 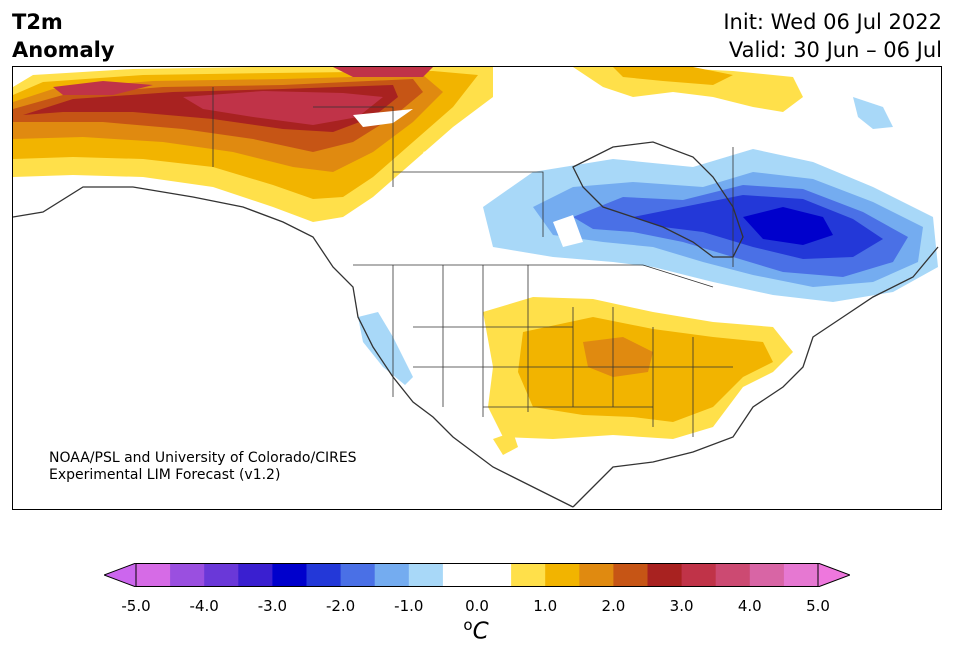 I want to click on colorbar-tick-label: 1.0, so click(x=545, y=606).